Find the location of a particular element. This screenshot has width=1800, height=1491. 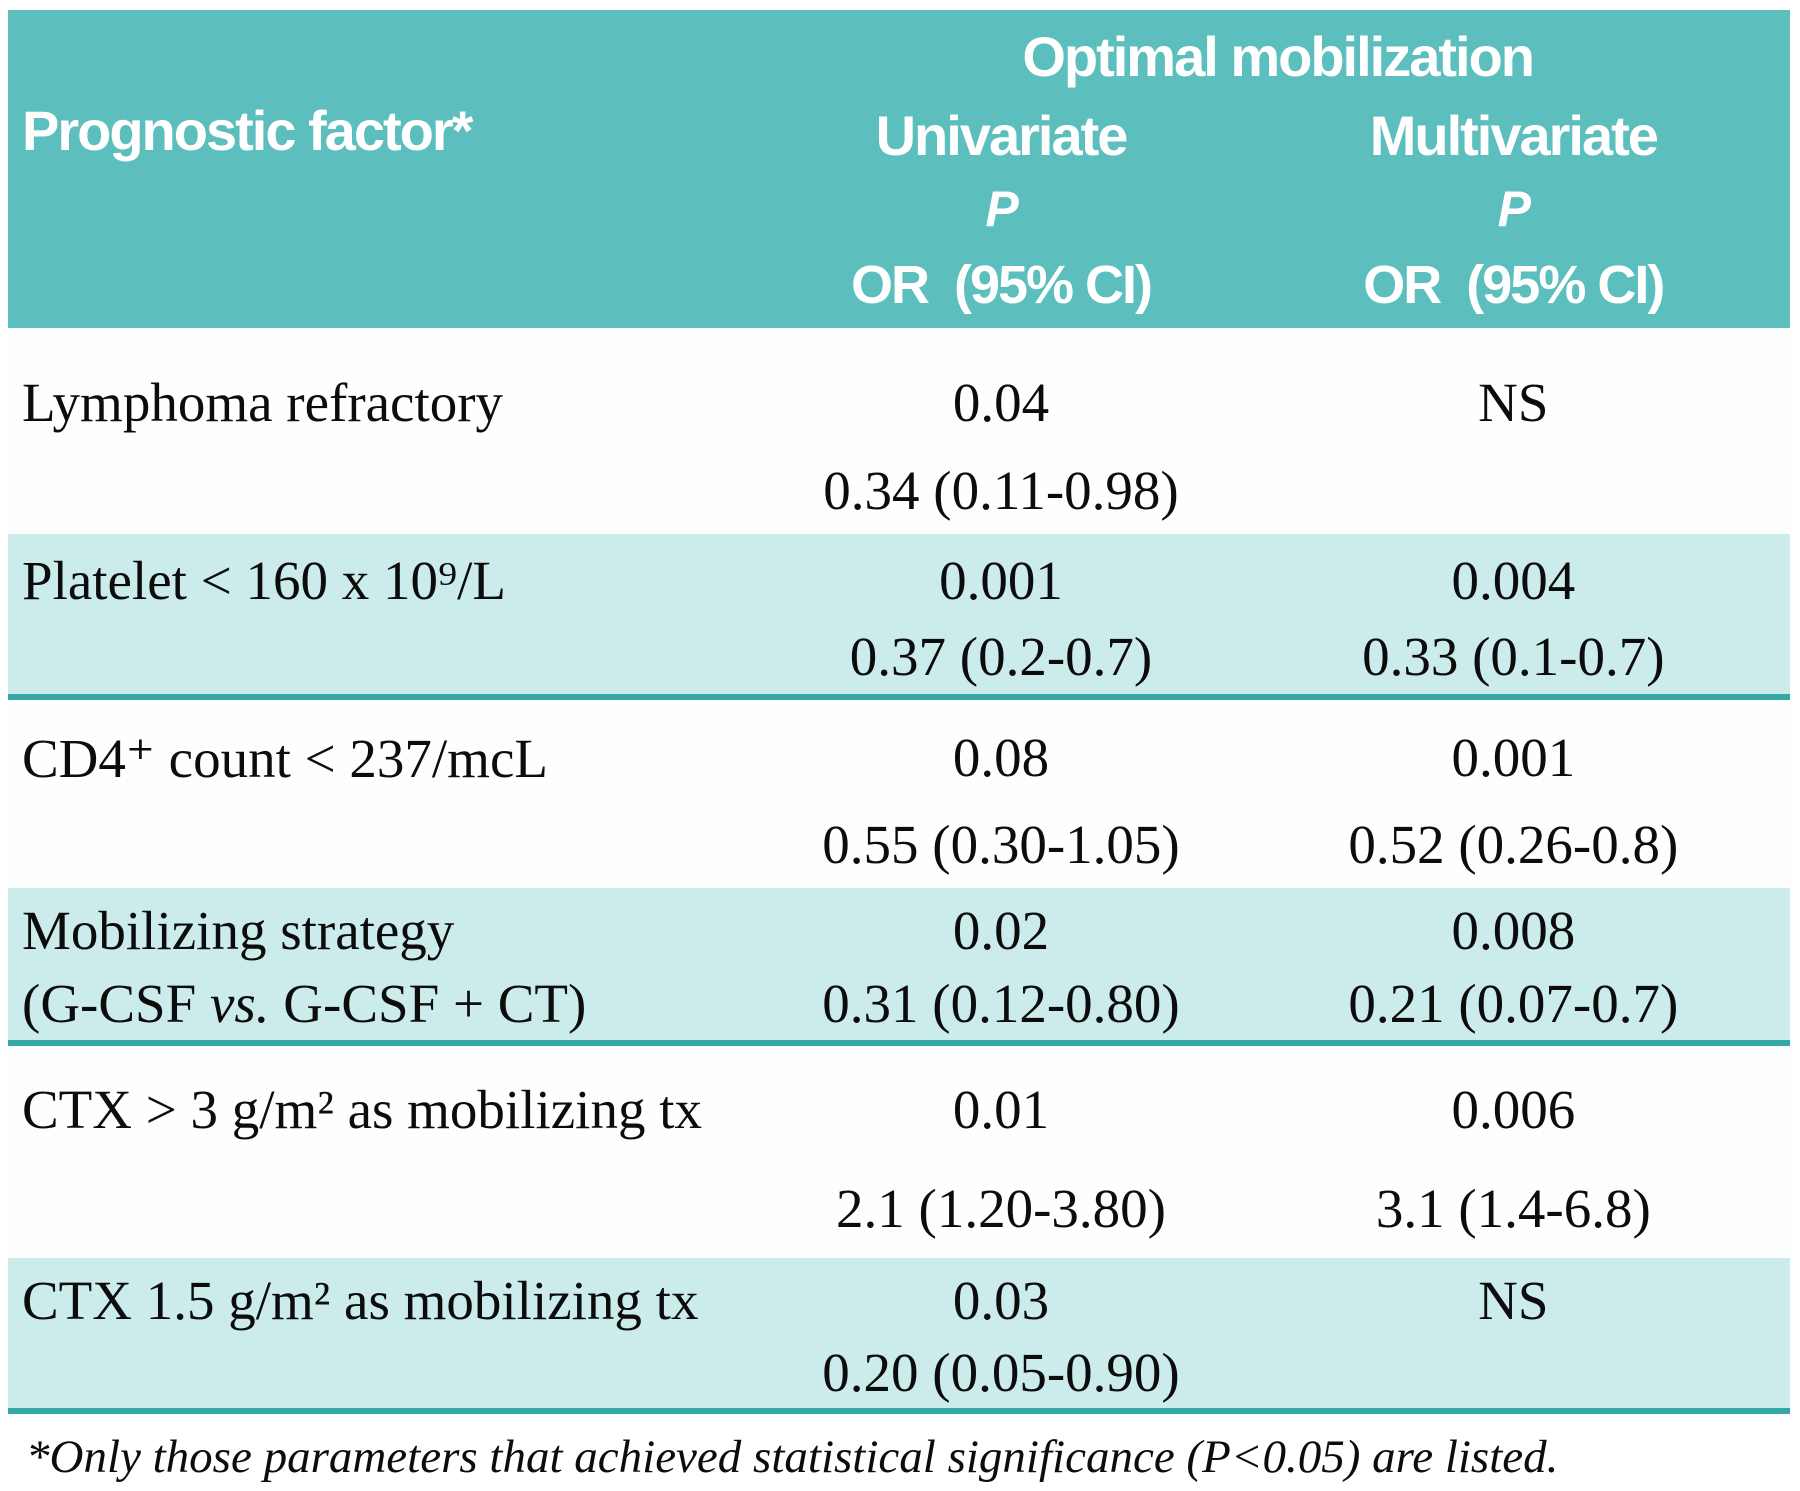

header-or-ci-labels: OR (95% CI) OR (95% CI) is located at coordinates (1277, 285).